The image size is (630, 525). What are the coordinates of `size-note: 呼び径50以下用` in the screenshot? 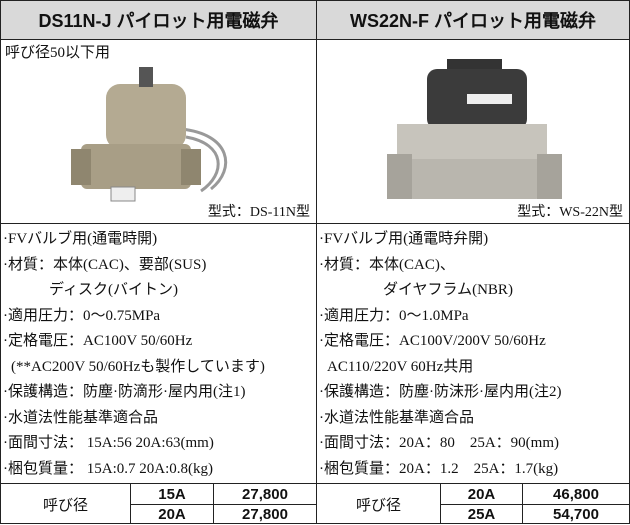 It's located at (58, 53).